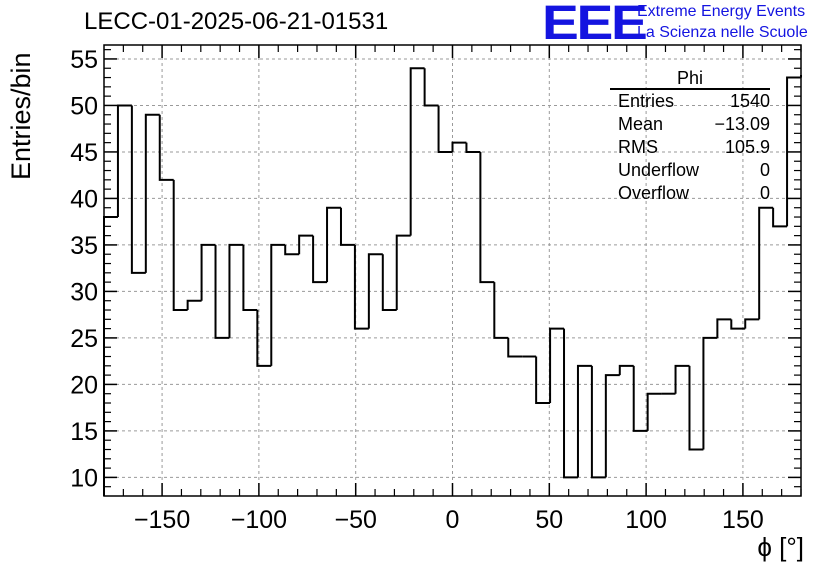  Describe the element at coordinates (690, 124) in the screenshot. I see `stats-row-mean: Mean −13.09` at that location.